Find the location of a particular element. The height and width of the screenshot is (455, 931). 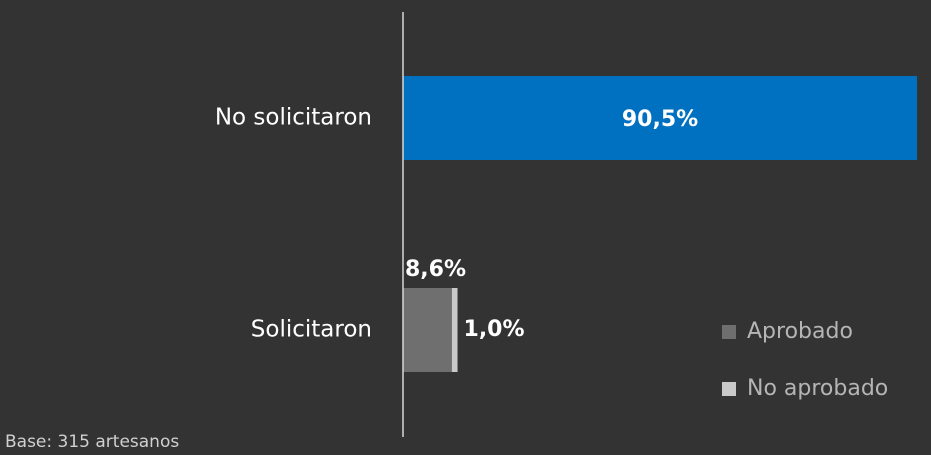

legend-label: No aprobado is located at coordinates (817, 388).